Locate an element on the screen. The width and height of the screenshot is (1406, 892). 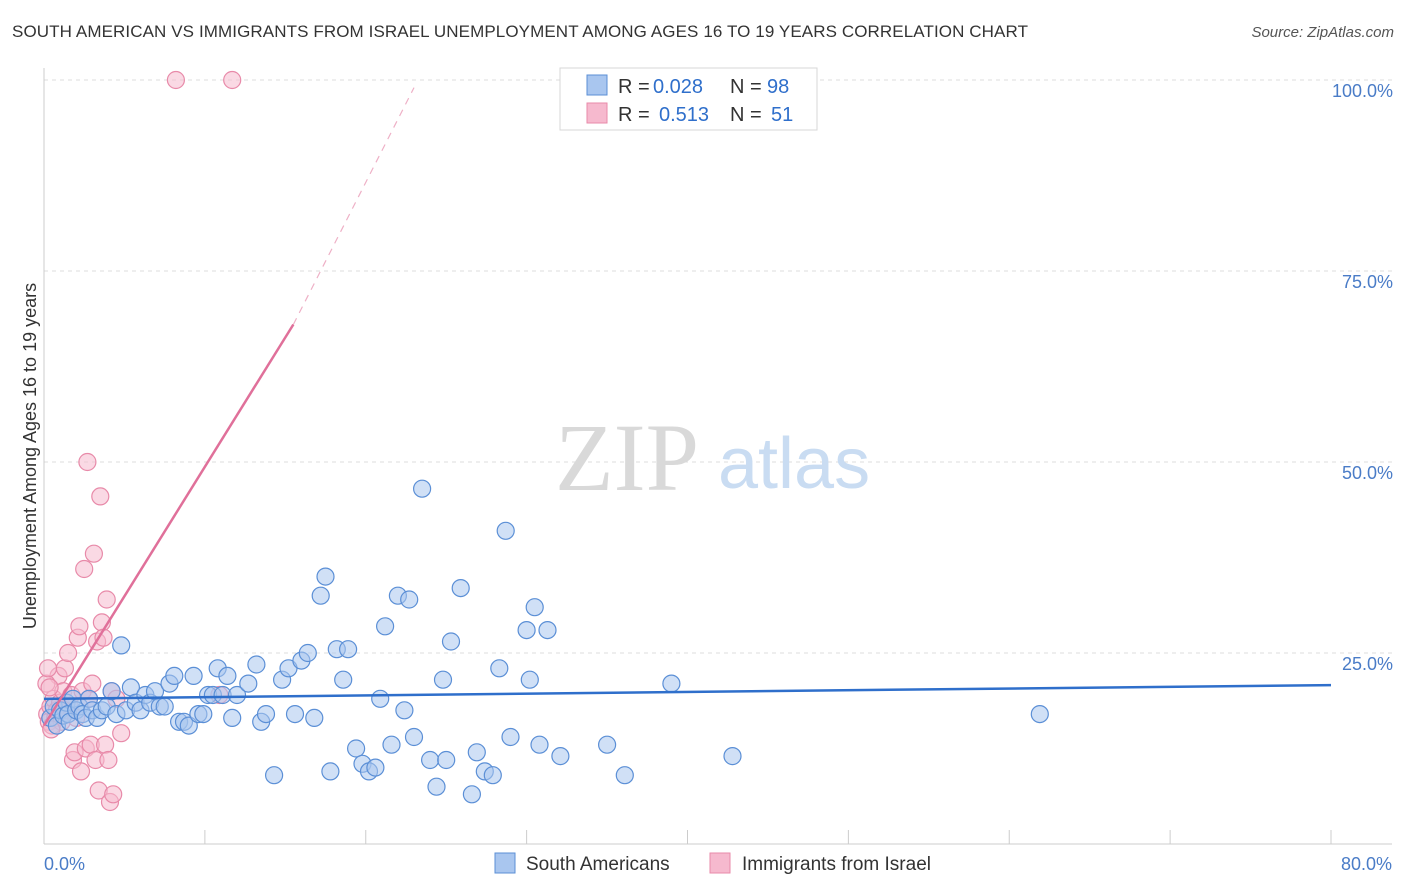
bottom-legend-swatch-south-americans is located at coordinates (505, 863).